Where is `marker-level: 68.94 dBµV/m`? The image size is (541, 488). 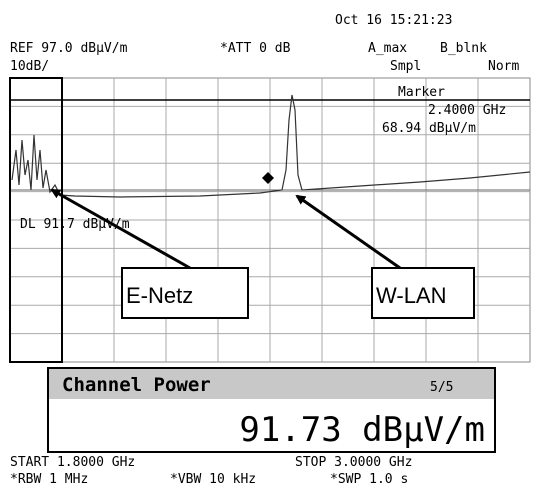 marker-level: 68.94 dBµV/m is located at coordinates (429, 128).